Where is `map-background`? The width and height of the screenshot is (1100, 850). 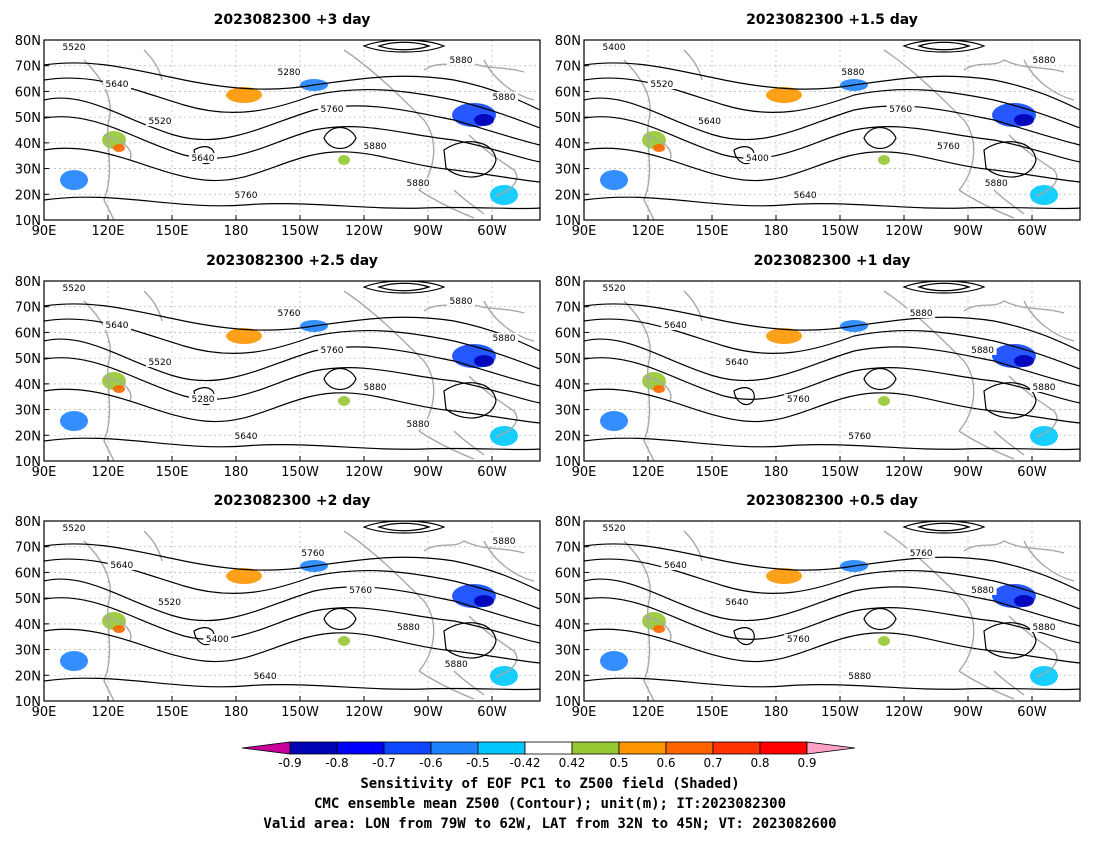 map-background is located at coordinates (832, 371).